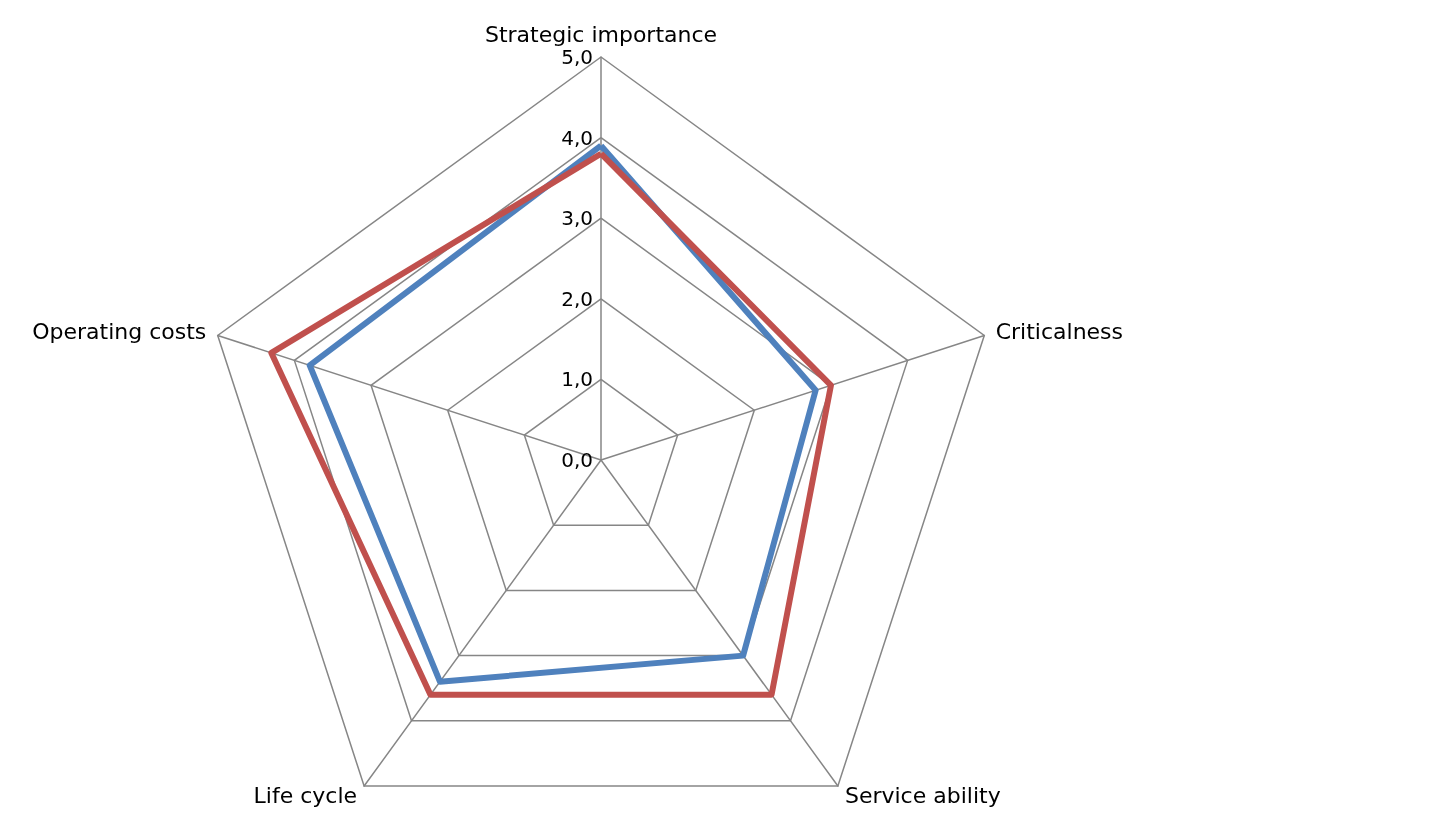 The width and height of the screenshot is (1431, 818). I want to click on spoke-label: Strategic importance, so click(601, 34).